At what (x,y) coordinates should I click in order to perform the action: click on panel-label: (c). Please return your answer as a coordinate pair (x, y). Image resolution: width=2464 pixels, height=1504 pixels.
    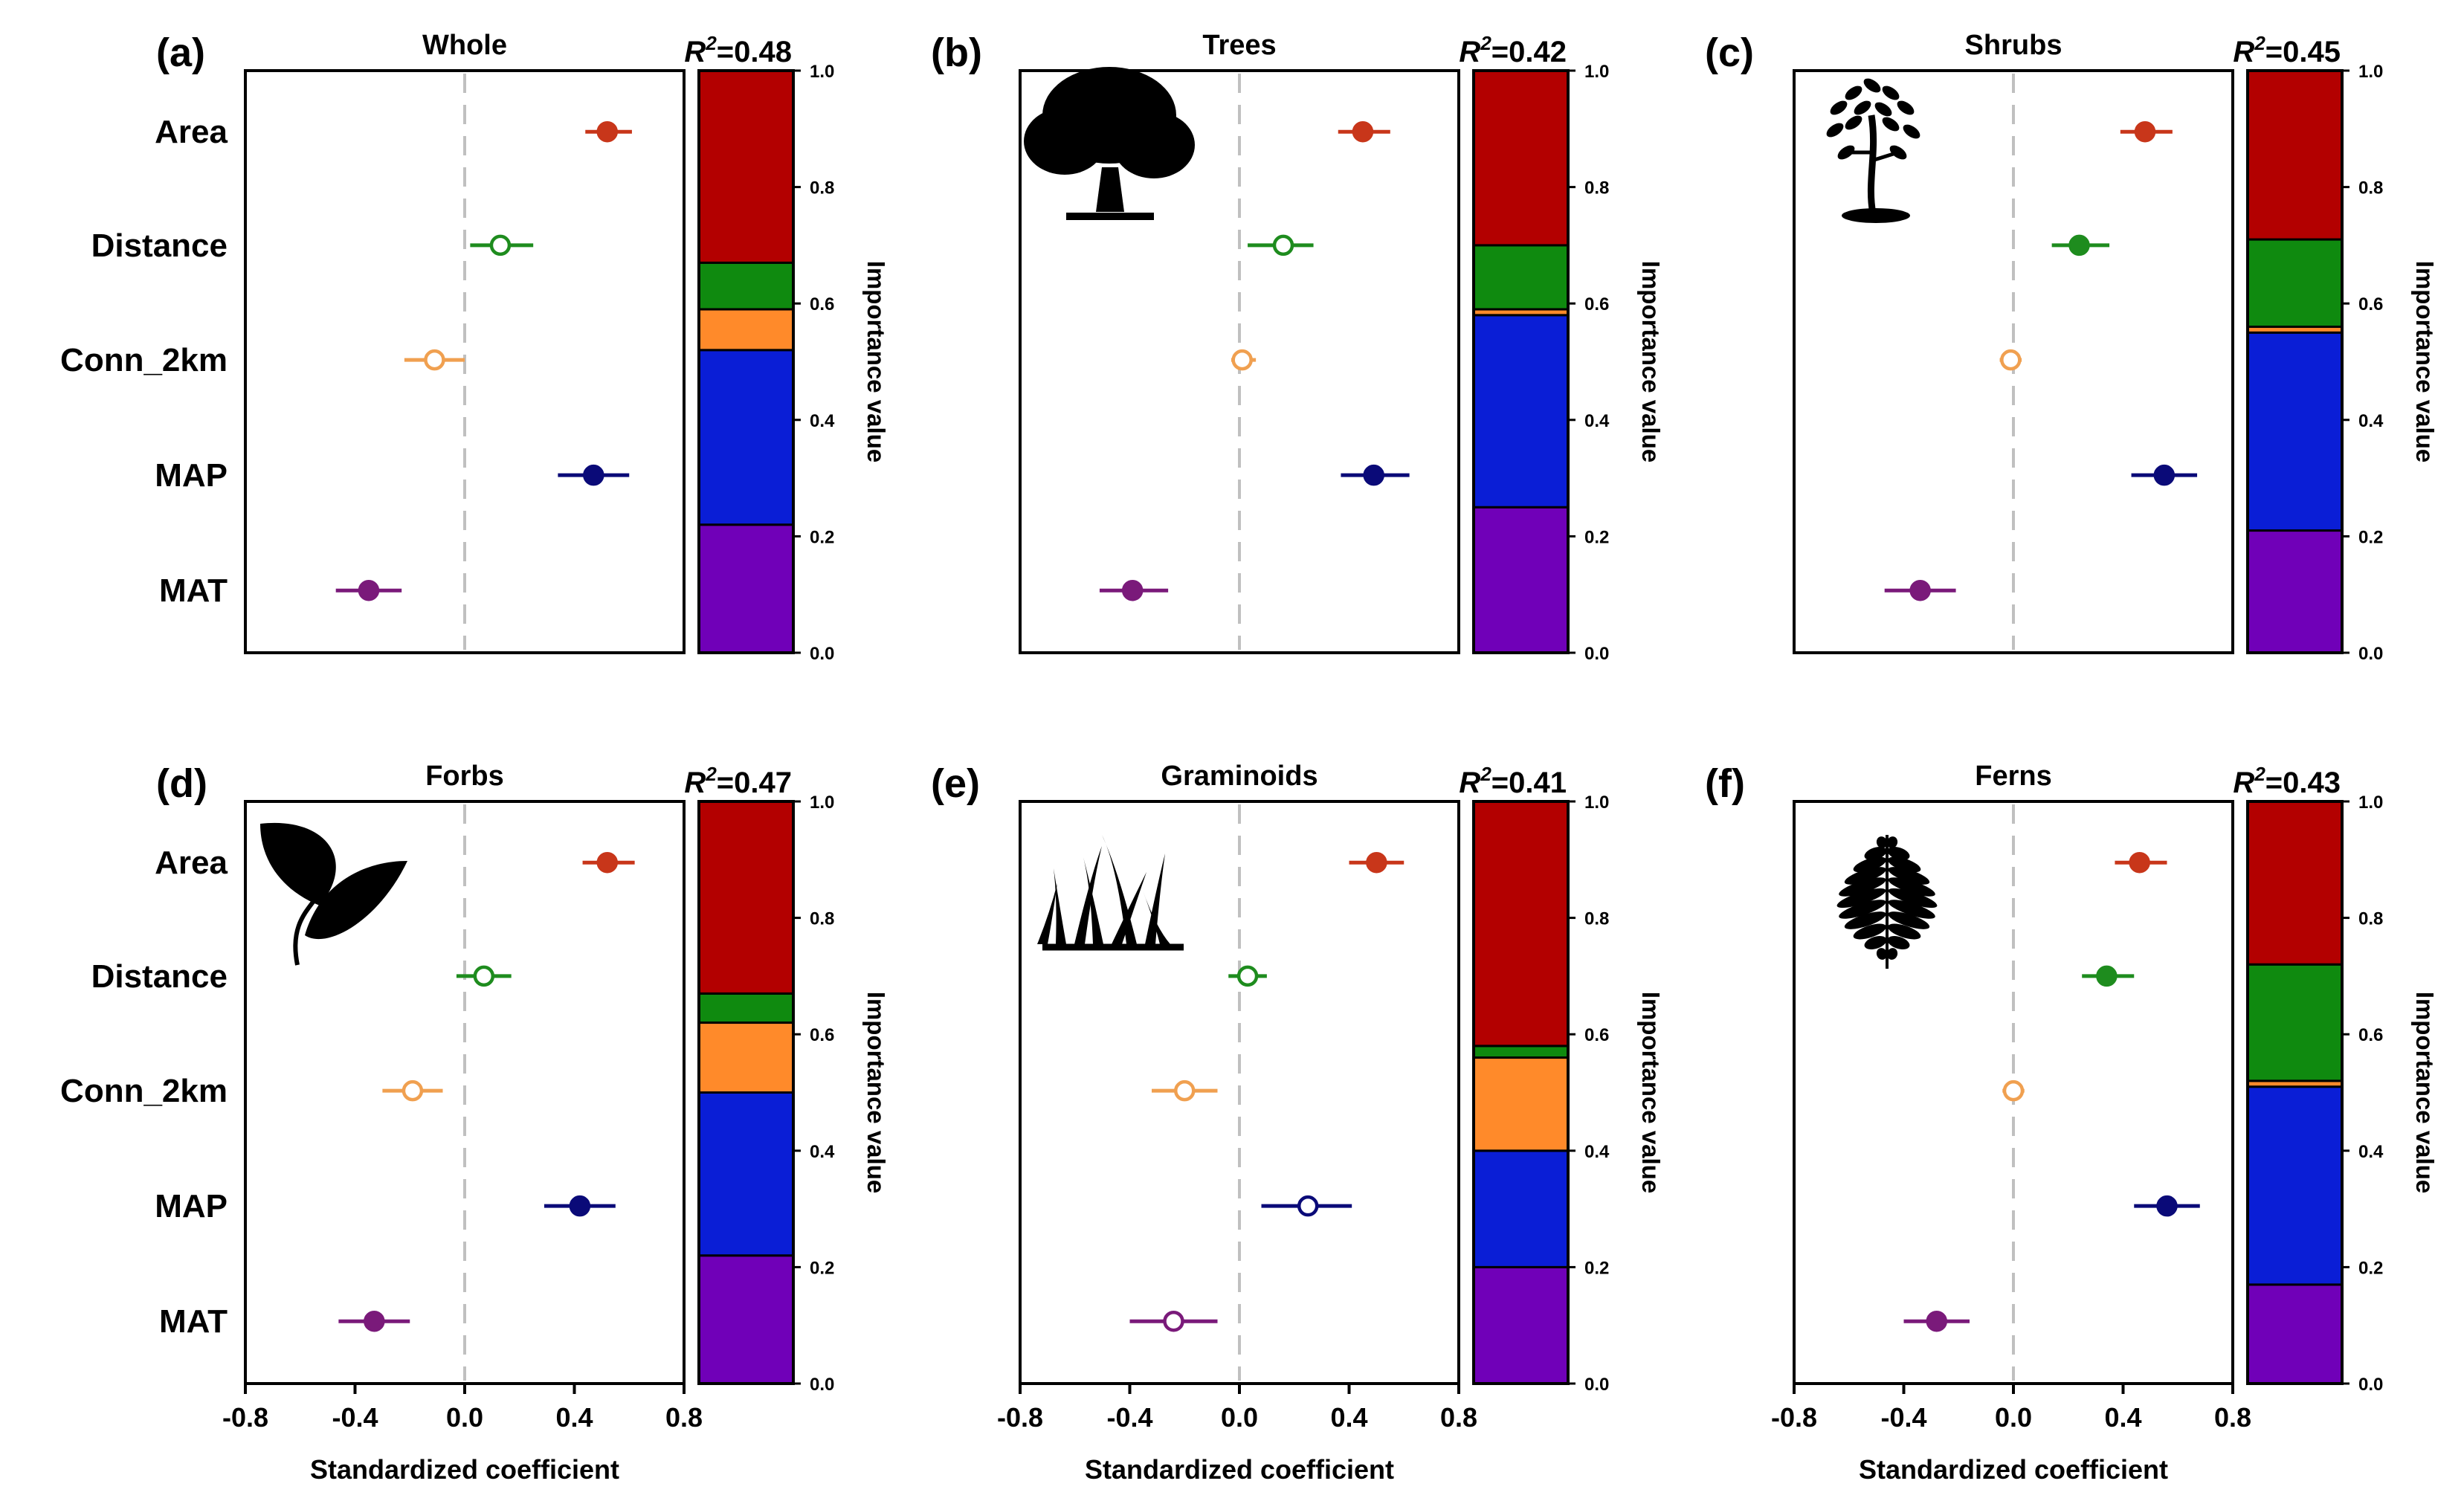
    Looking at the image, I should click on (1730, 52).